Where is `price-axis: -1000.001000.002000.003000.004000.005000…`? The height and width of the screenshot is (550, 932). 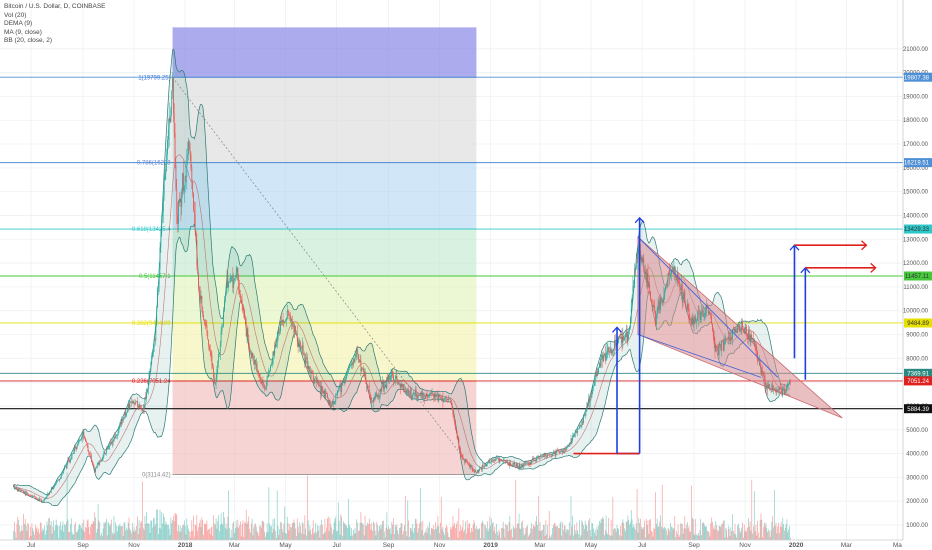 price-axis: -1000.001000.002000.003000.004000.005000… is located at coordinates (917, 275).